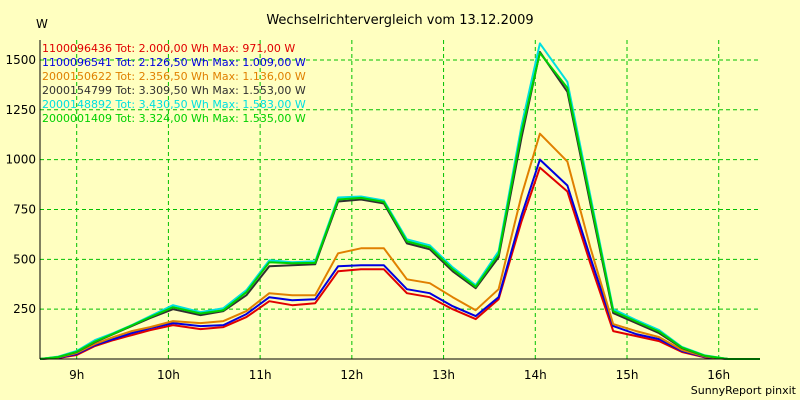 This screenshot has width=800, height=400. What do you see at coordinates (42, 24) in the screenshot?
I see `y-axis-unit-label: W` at bounding box center [42, 24].